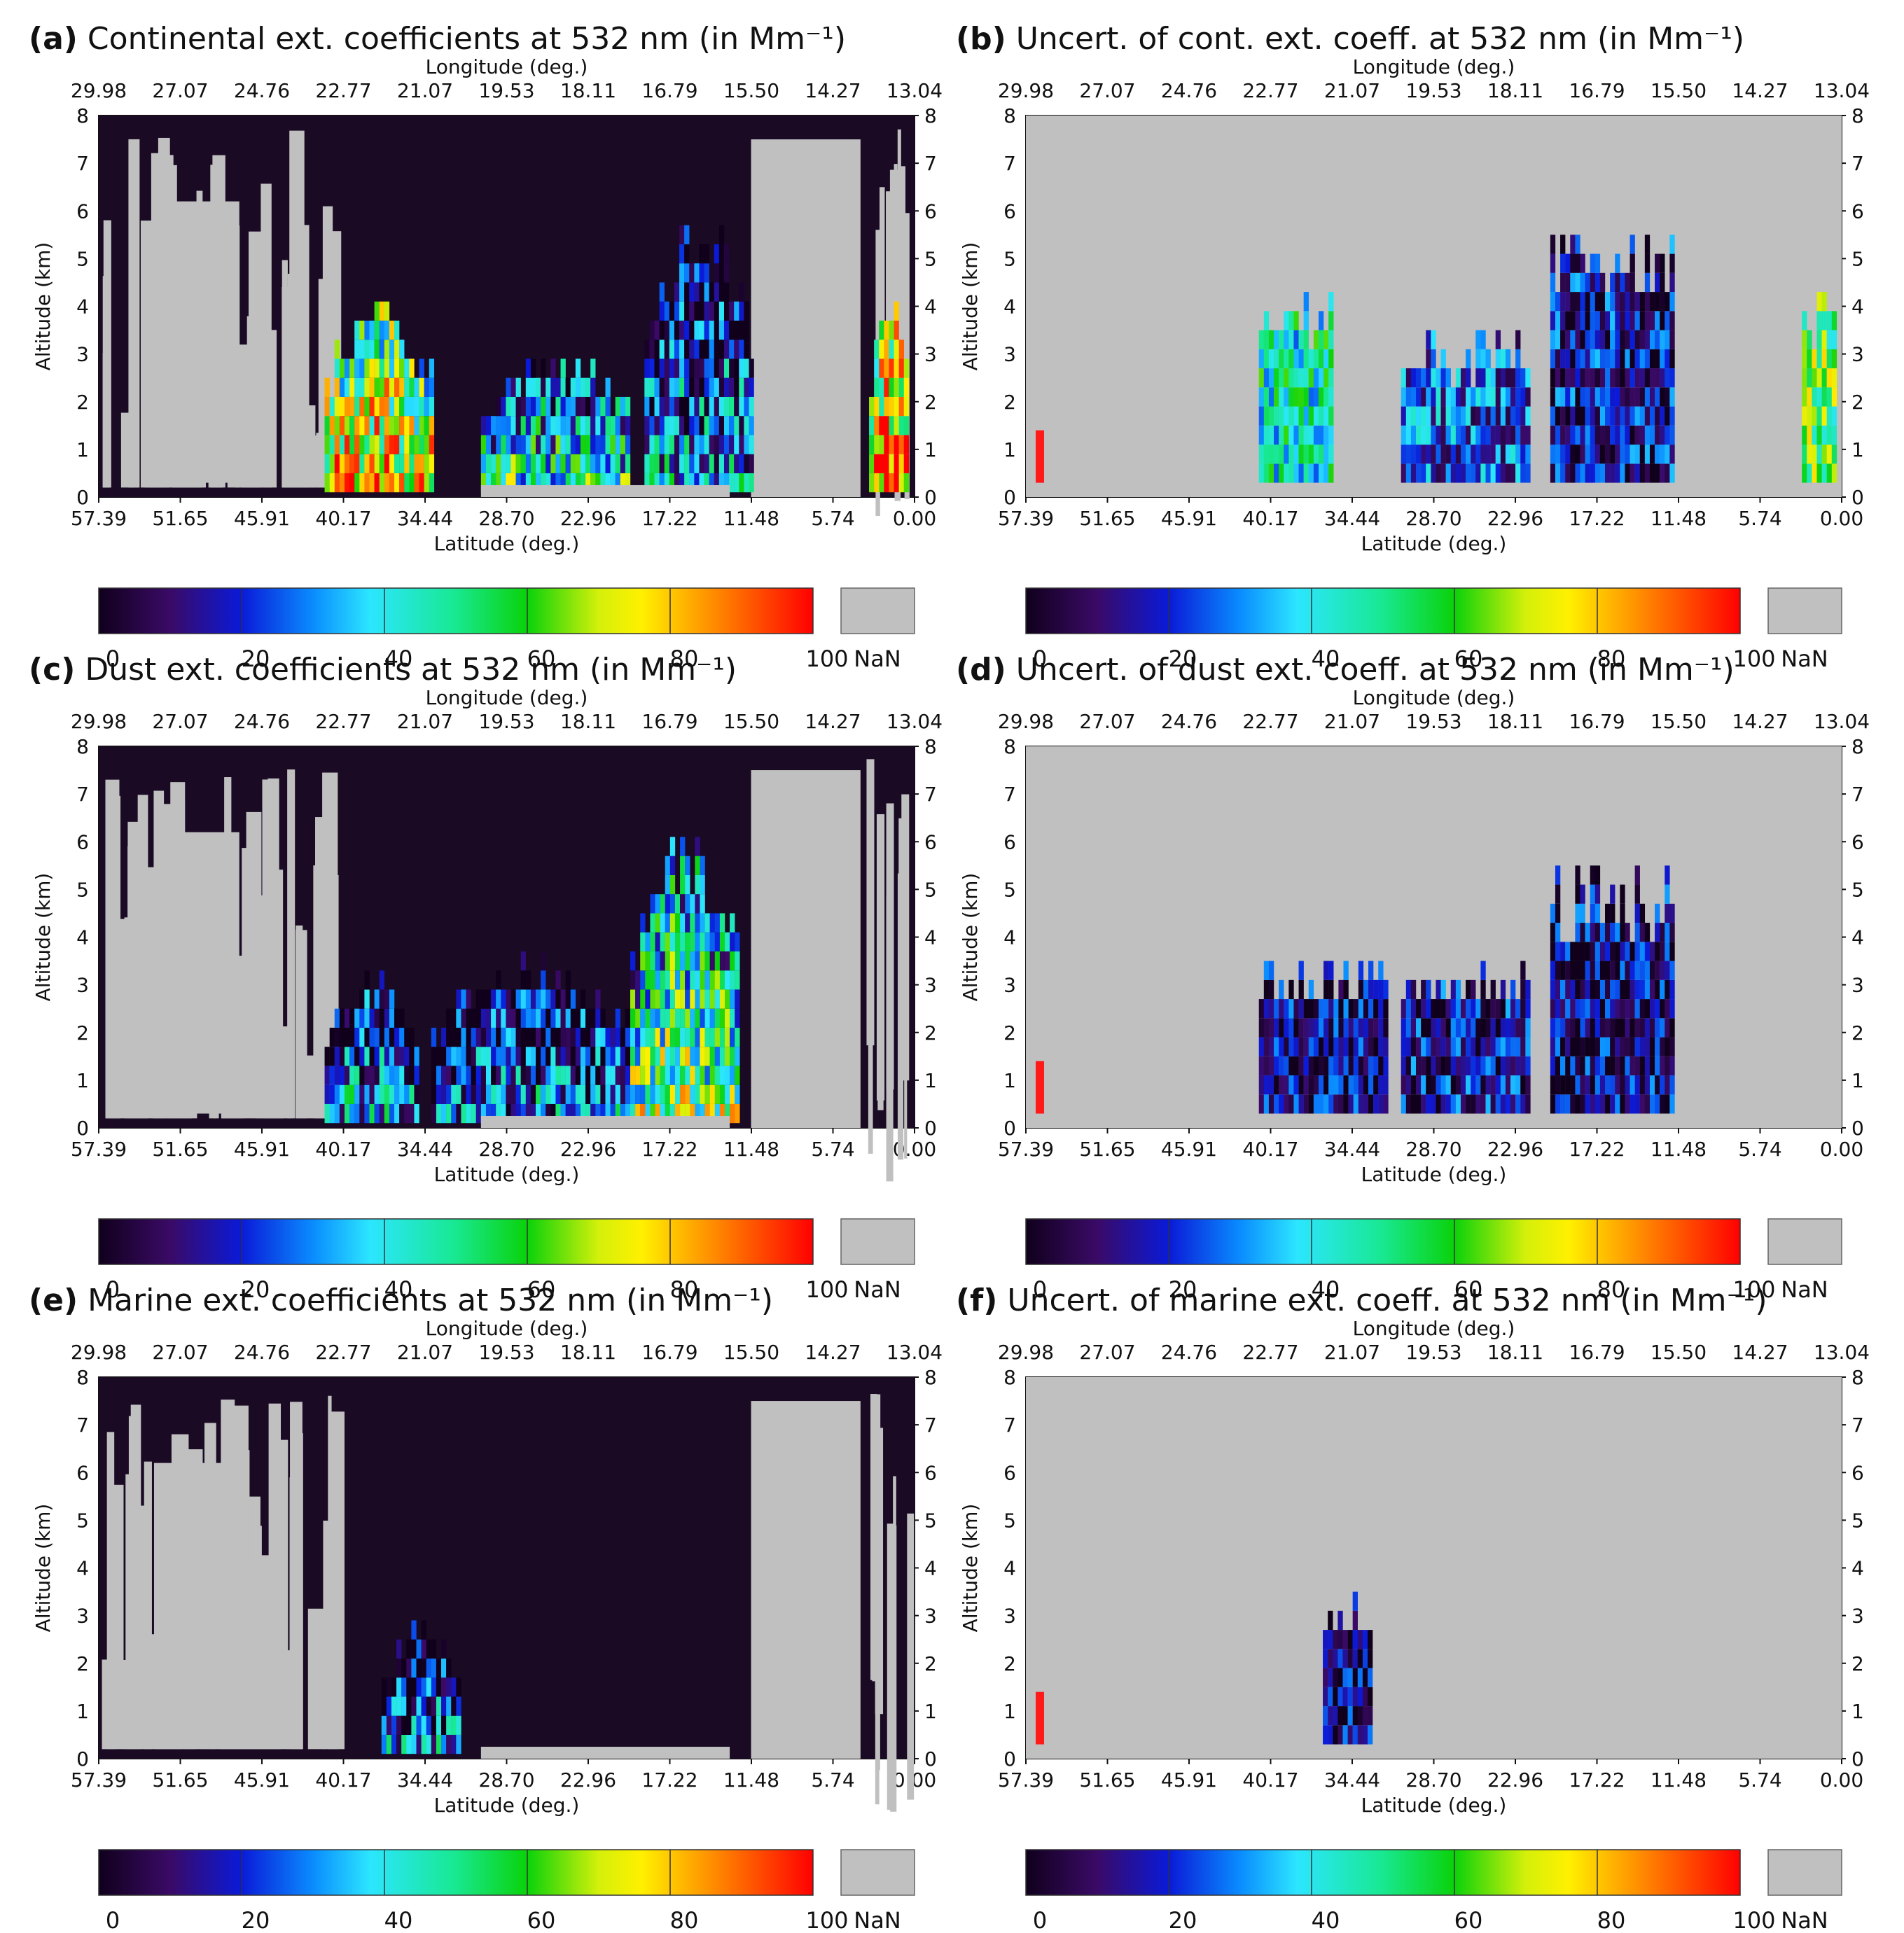  Describe the element at coordinates (53, 39) in the screenshot. I see `panel-label: (a)` at that location.